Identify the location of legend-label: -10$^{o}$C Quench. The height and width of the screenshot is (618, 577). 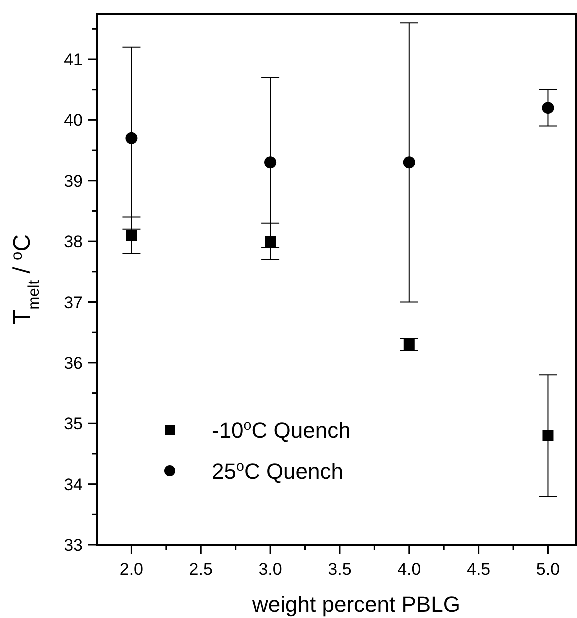
(281, 430).